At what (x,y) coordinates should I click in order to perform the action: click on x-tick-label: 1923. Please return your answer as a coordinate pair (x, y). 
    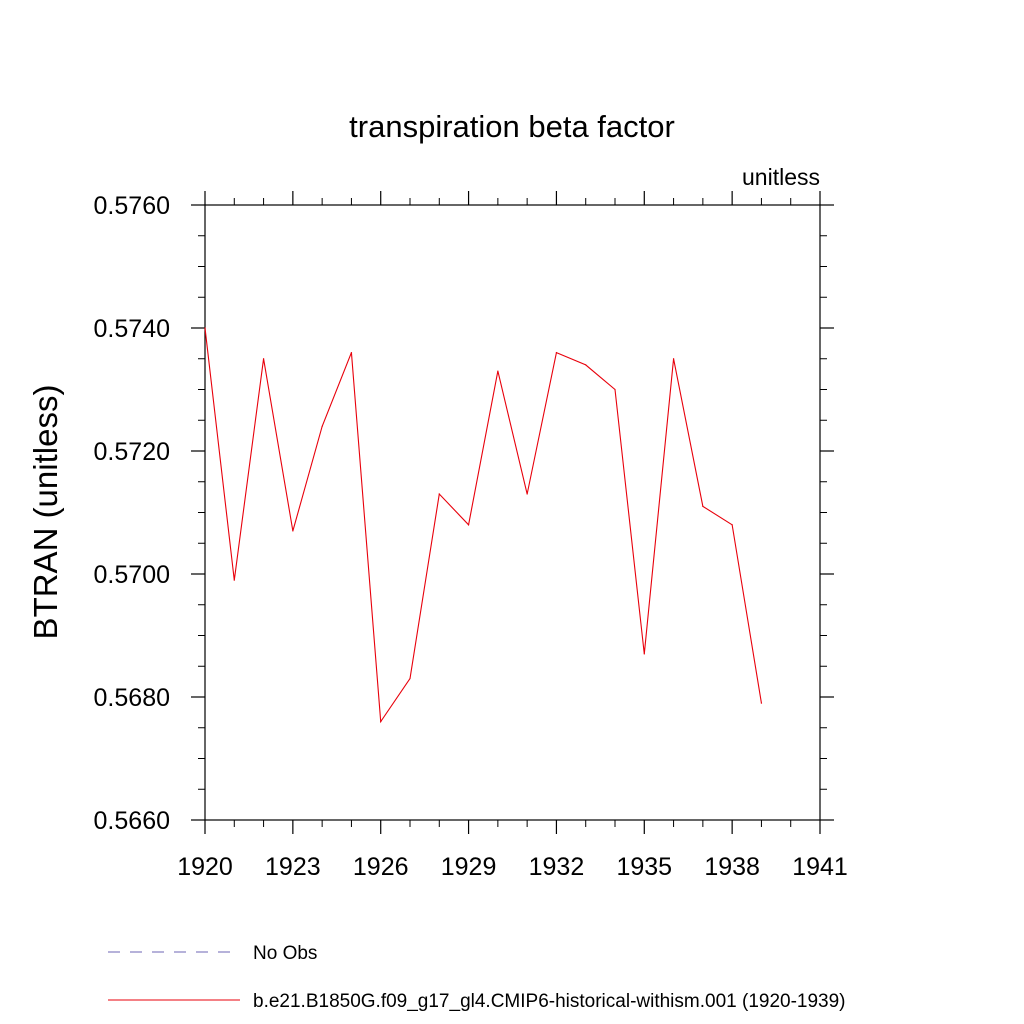
    Looking at the image, I should click on (293, 867).